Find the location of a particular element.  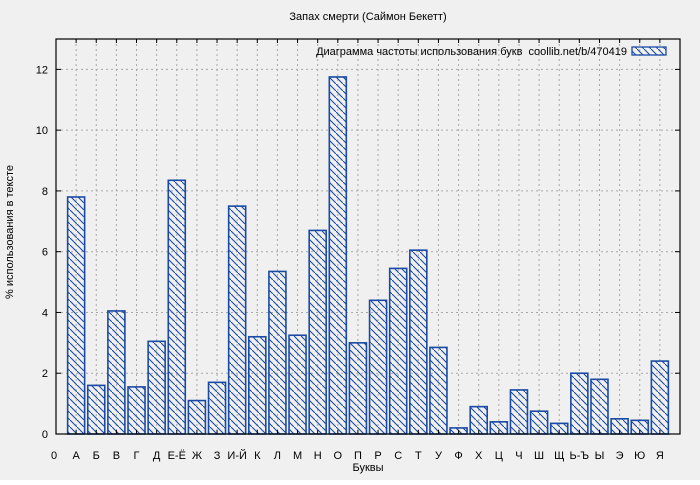

bar-З is located at coordinates (217, 408).